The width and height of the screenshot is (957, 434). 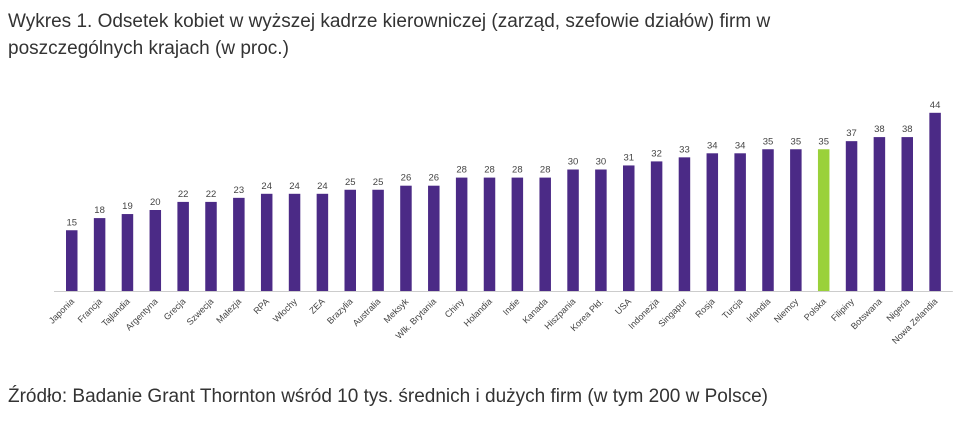 I want to click on bar-singapur, so click(x=684, y=224).